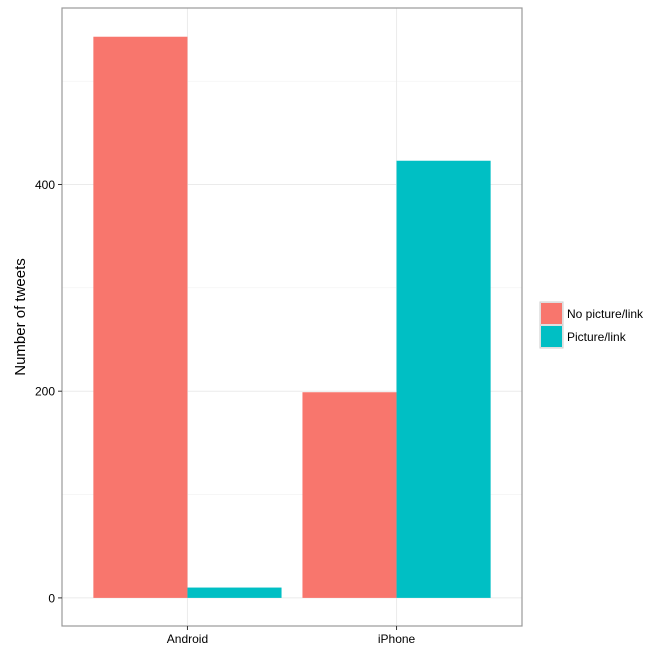 Image resolution: width=658 pixels, height=667 pixels. Describe the element at coordinates (234, 592) in the screenshot. I see `bar-android-picture` at that location.